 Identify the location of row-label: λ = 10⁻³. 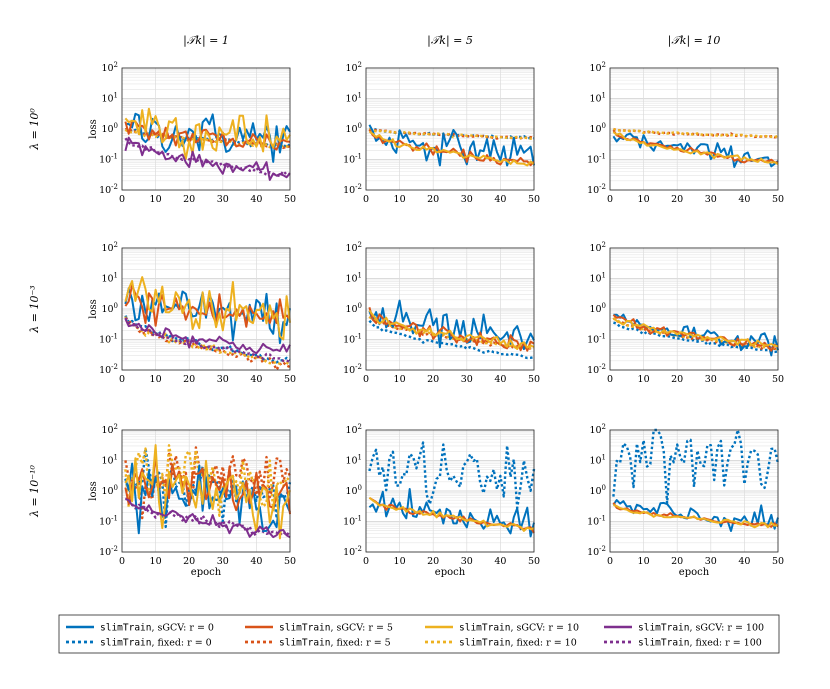
(34, 309).